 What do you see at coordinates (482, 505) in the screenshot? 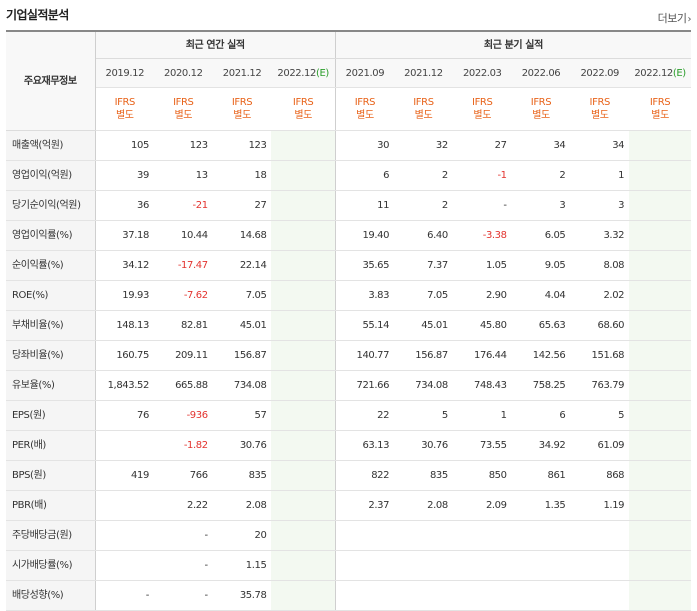
I see `quarter-value-cell: 2.09` at bounding box center [482, 505].